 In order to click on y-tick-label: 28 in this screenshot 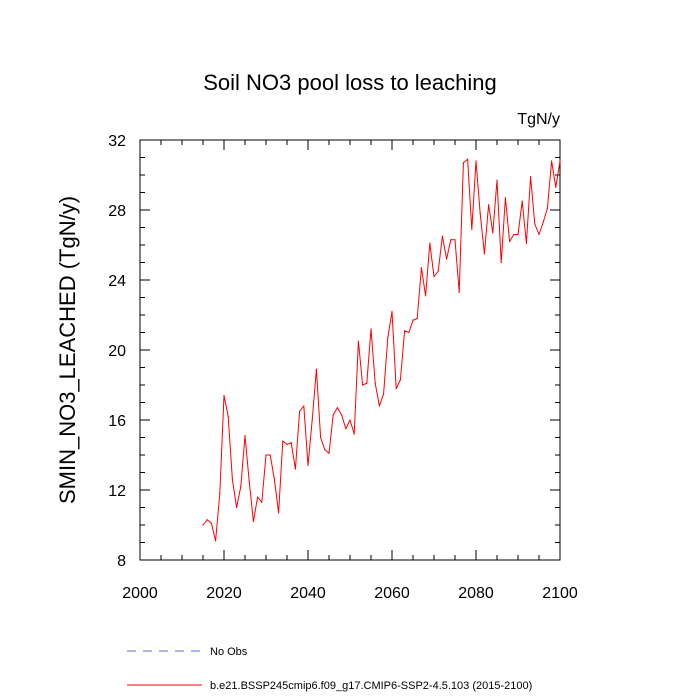, I will do `click(117, 211)`.